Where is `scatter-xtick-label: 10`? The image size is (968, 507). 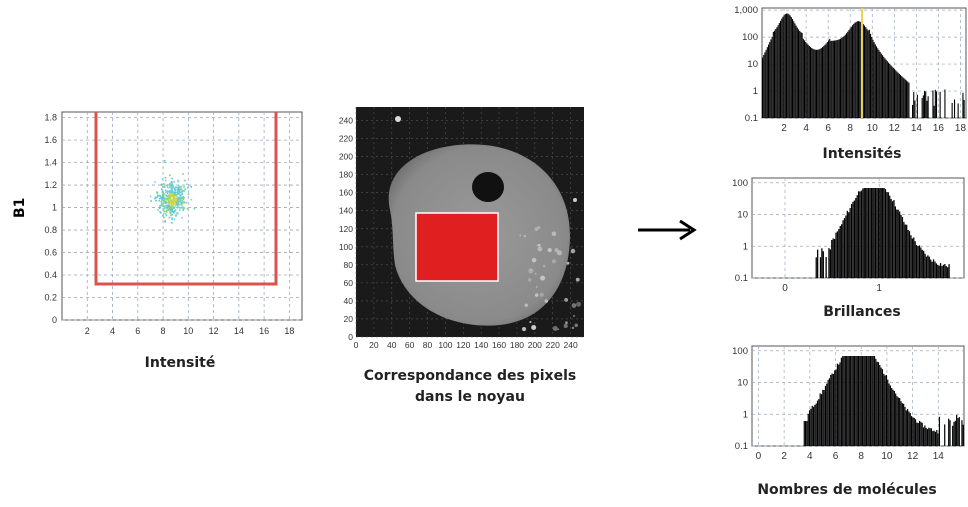
scatter-xtick-label: 10 is located at coordinates (188, 331).